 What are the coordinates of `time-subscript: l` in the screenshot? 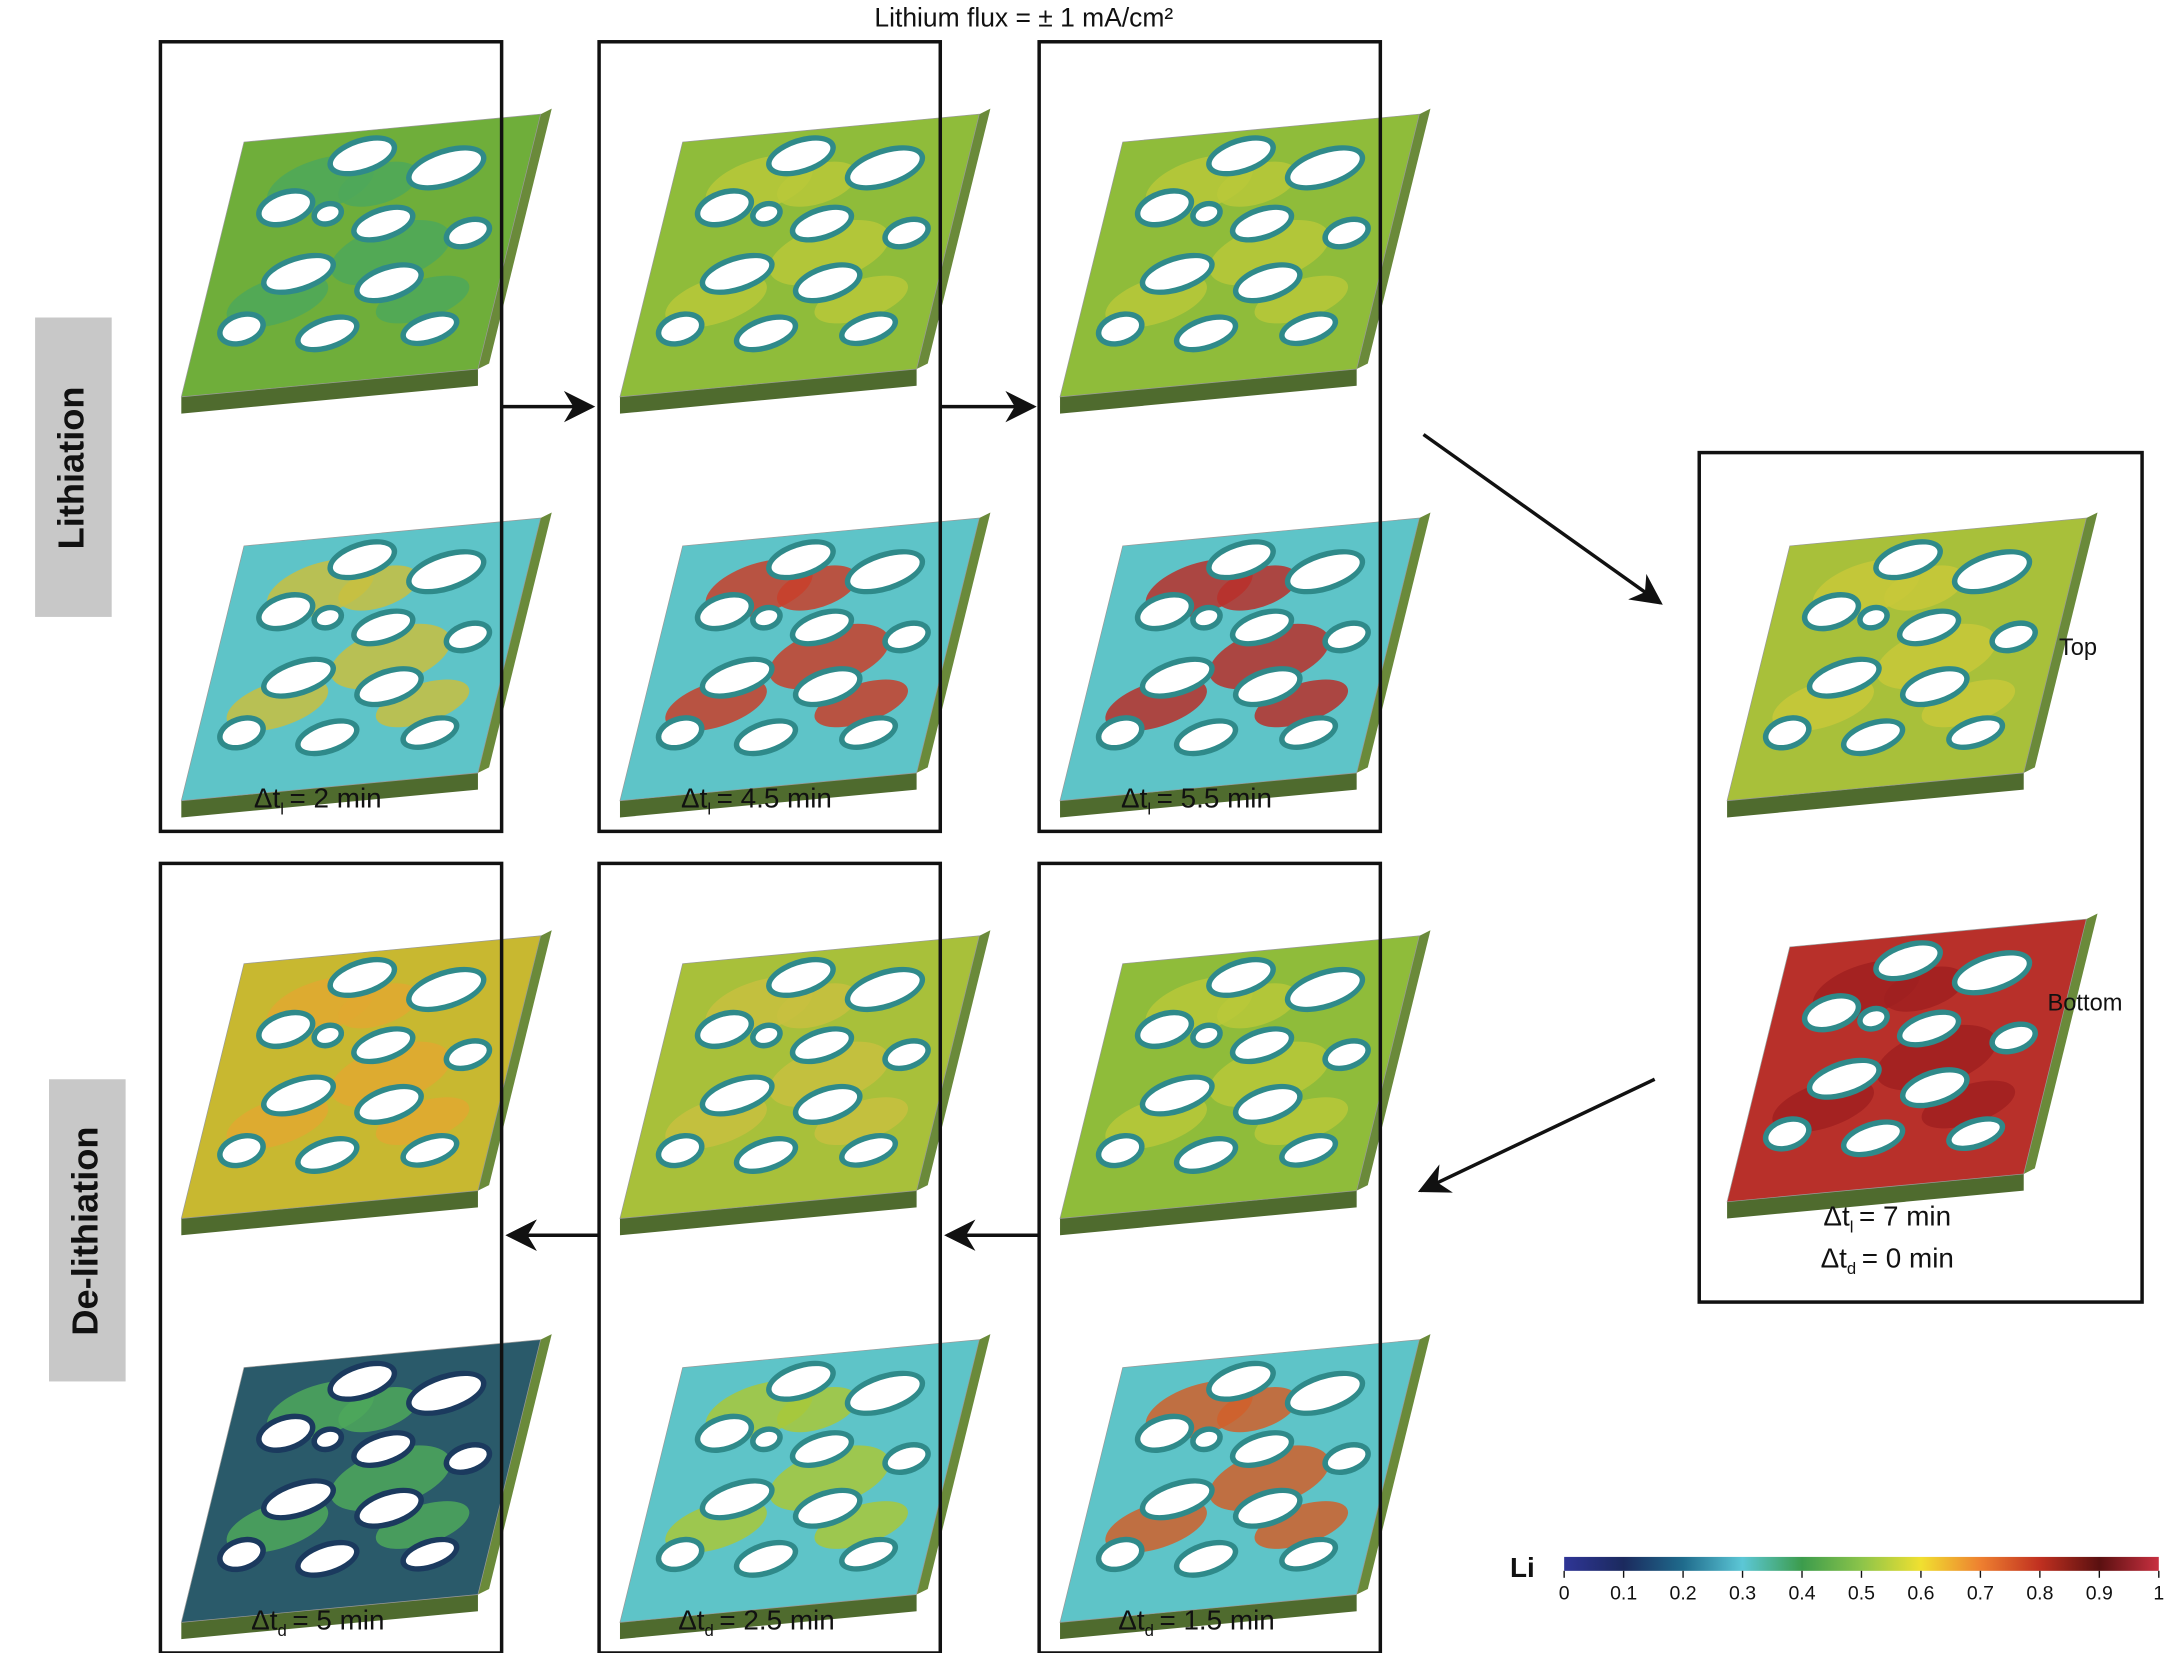 It's located at (1852, 1227).